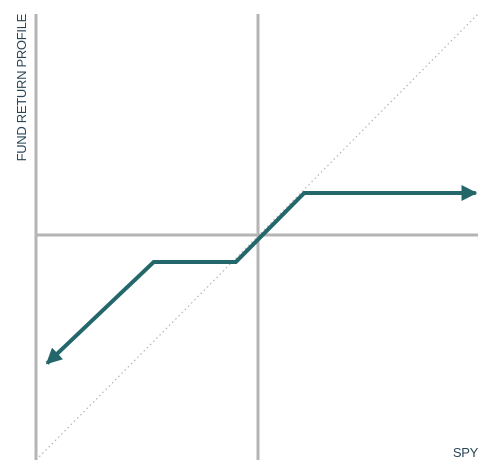  Describe the element at coordinates (466, 452) in the screenshot. I see `x-axis-title: SPY` at that location.